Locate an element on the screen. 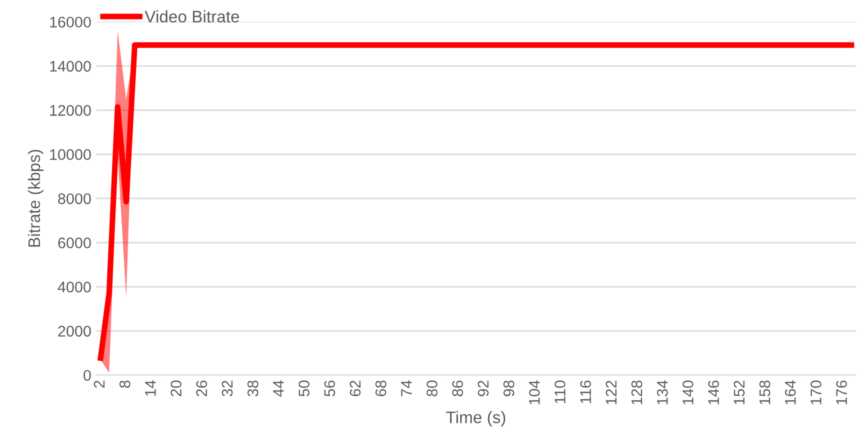 The height and width of the screenshot is (446, 860). y-tick-label: 2000 is located at coordinates (74, 331).